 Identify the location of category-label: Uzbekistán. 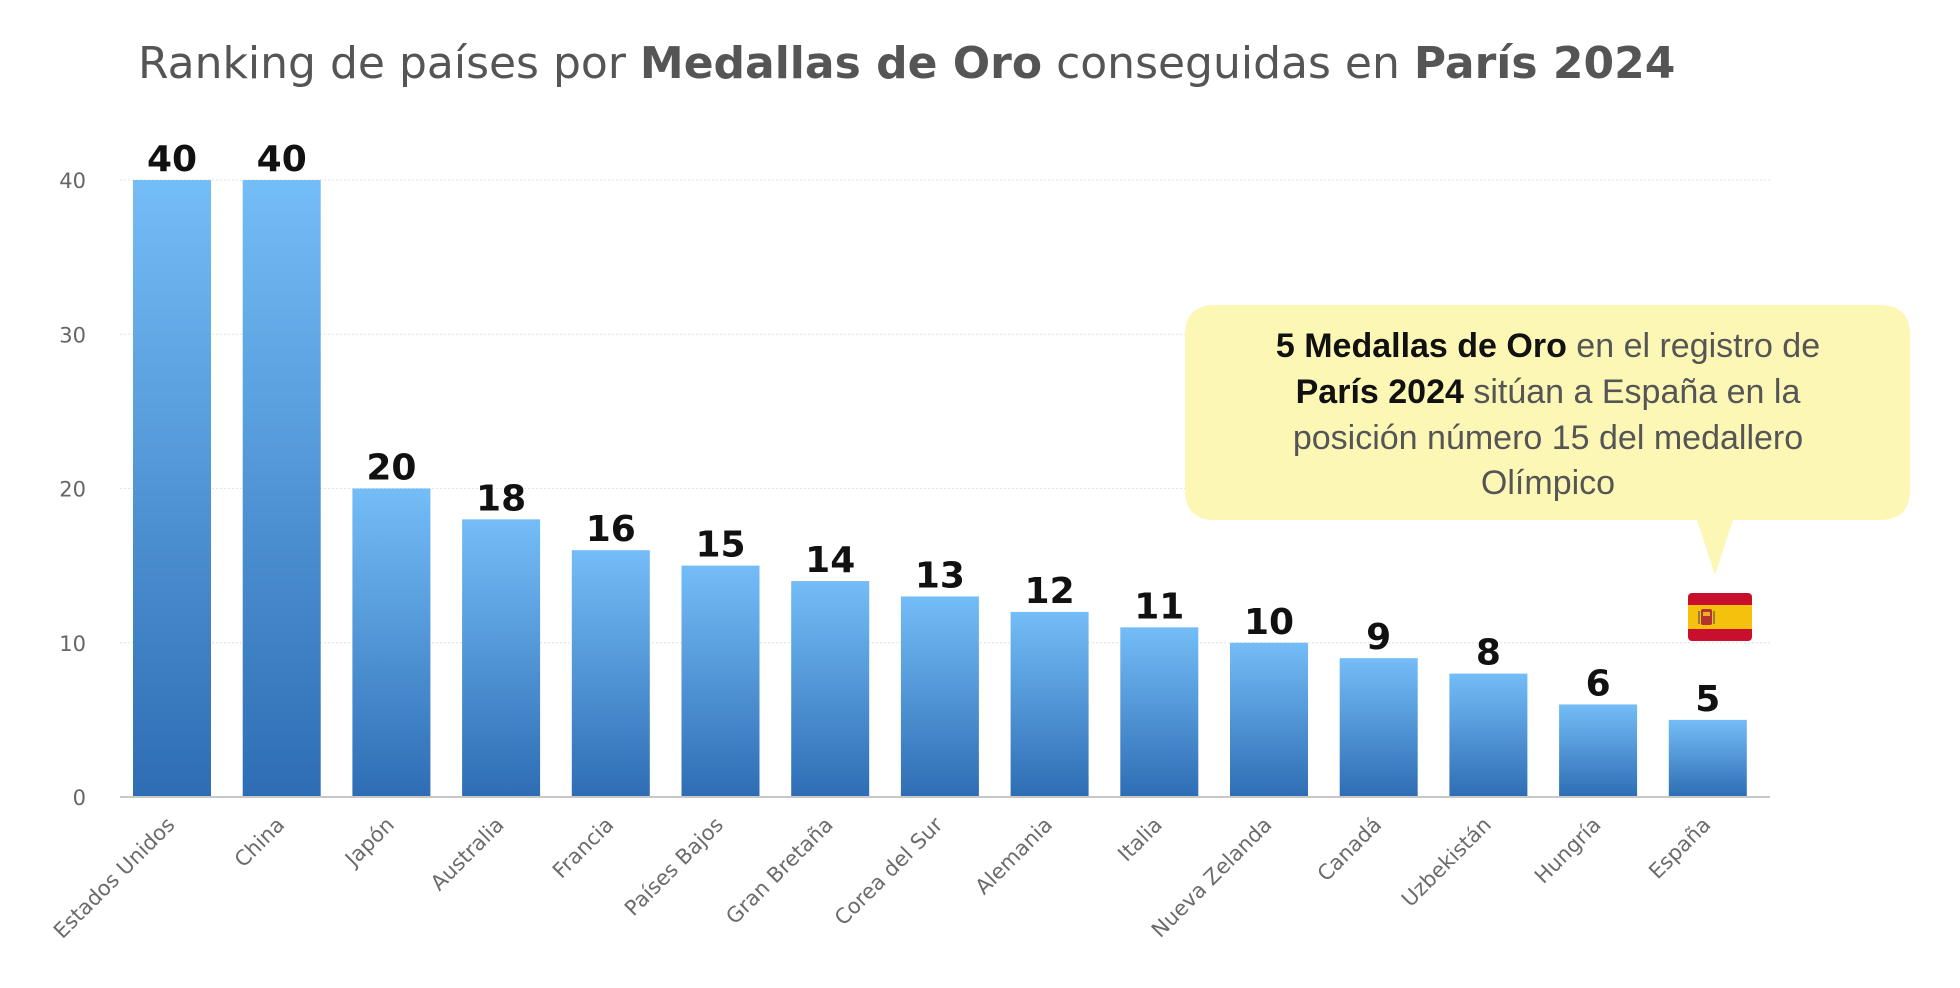
(1446, 862).